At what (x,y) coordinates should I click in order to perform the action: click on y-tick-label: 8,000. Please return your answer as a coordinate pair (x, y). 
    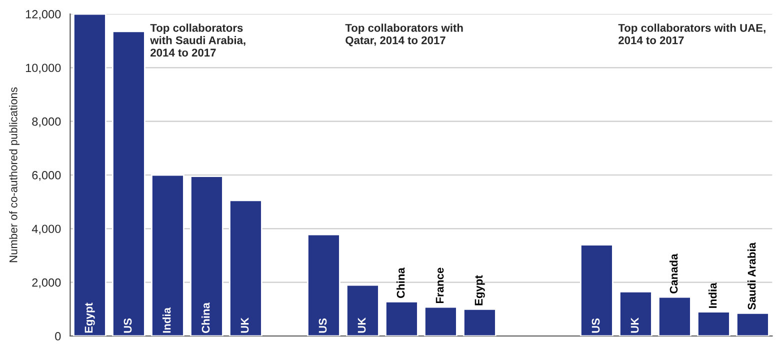
    Looking at the image, I should click on (46, 122).